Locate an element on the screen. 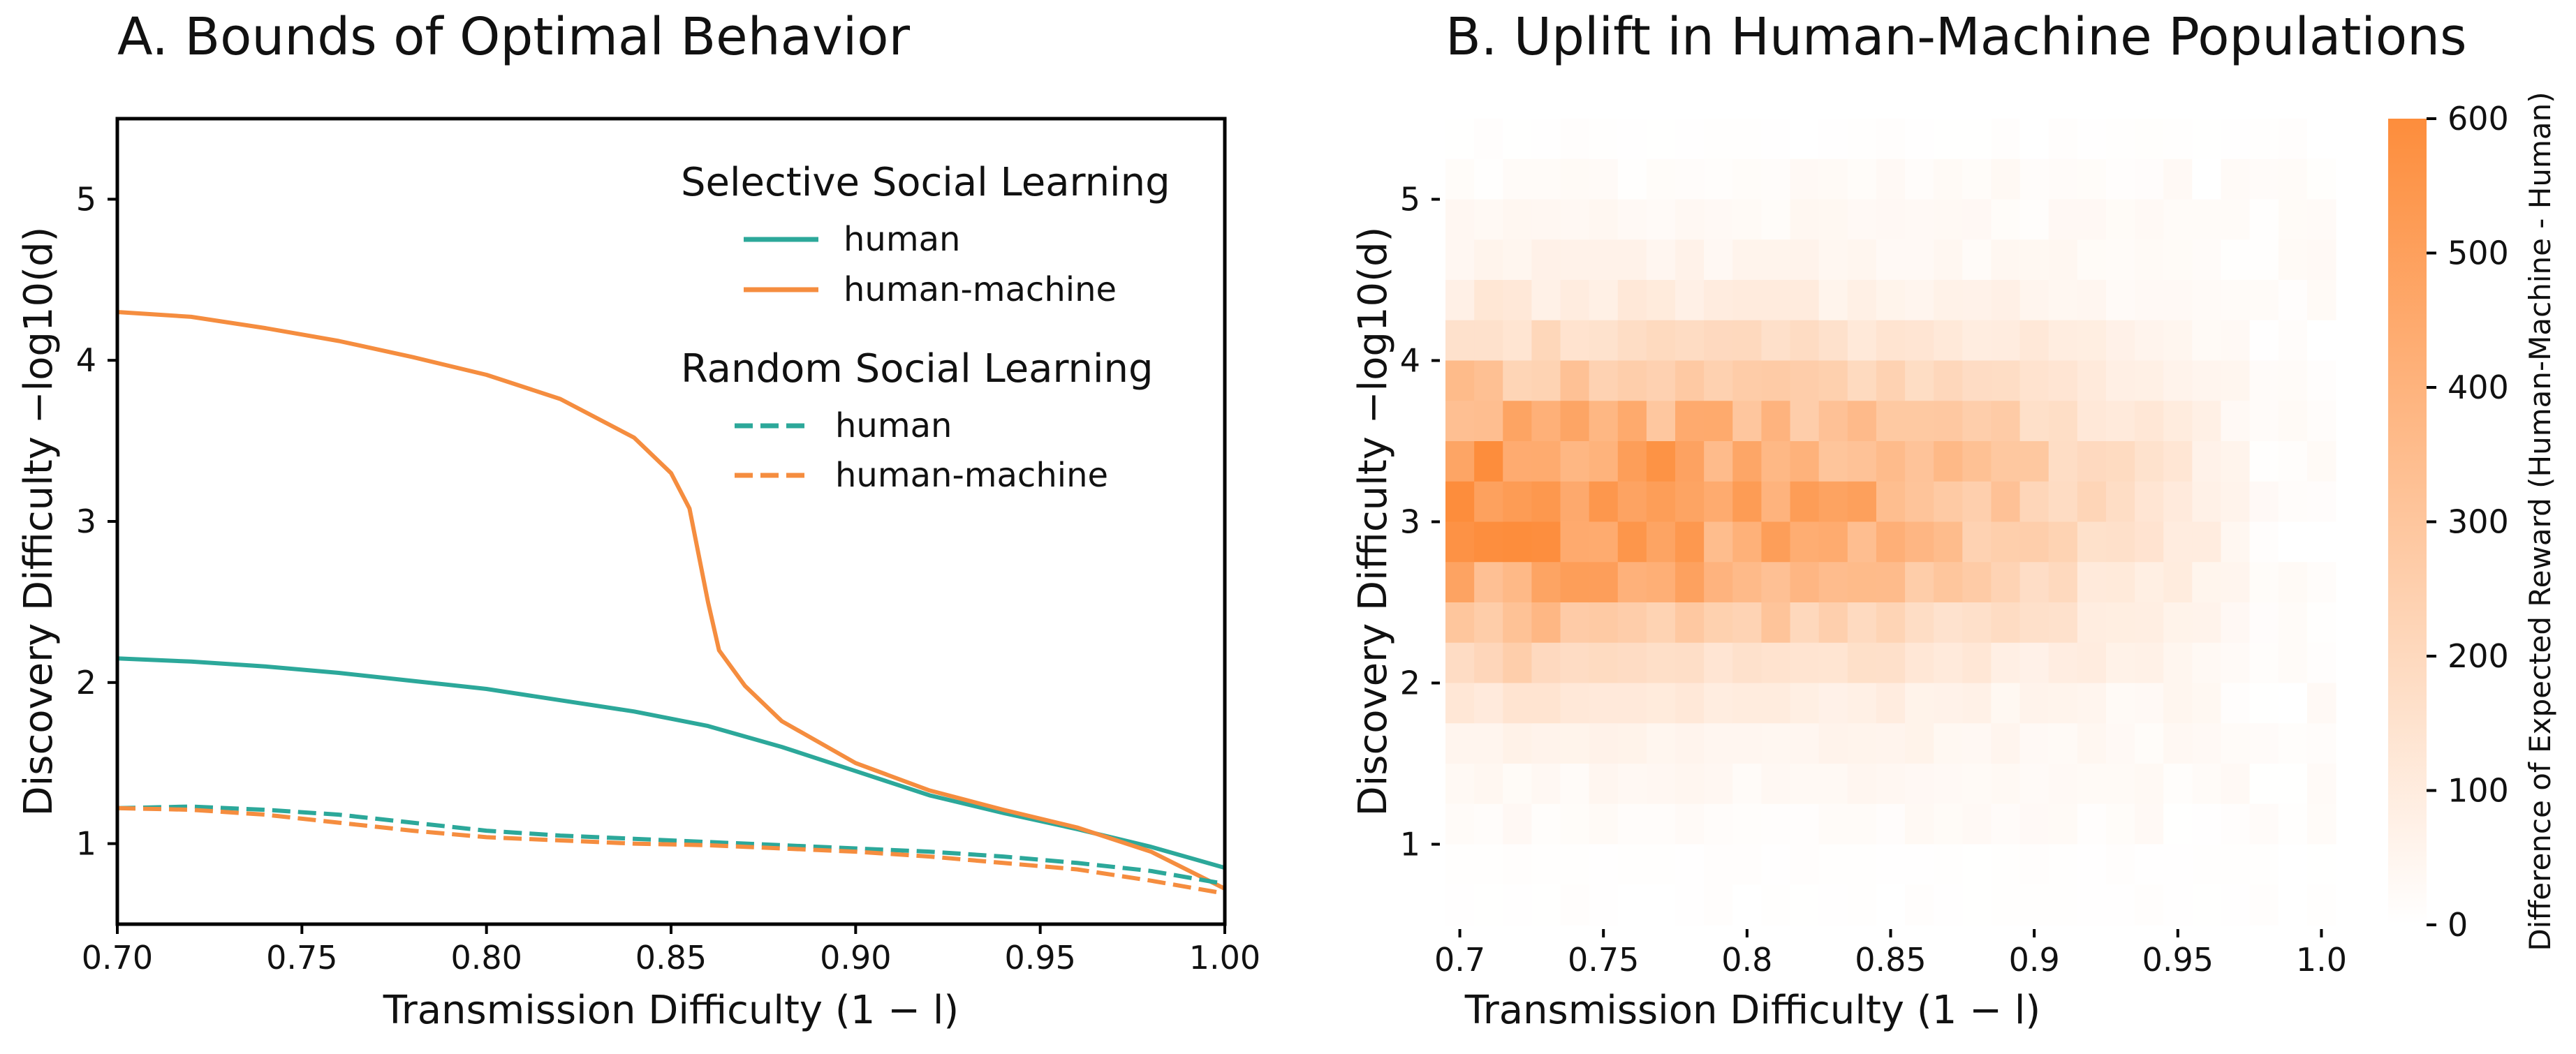  x-tick-label: 0.85 is located at coordinates (1890, 960).